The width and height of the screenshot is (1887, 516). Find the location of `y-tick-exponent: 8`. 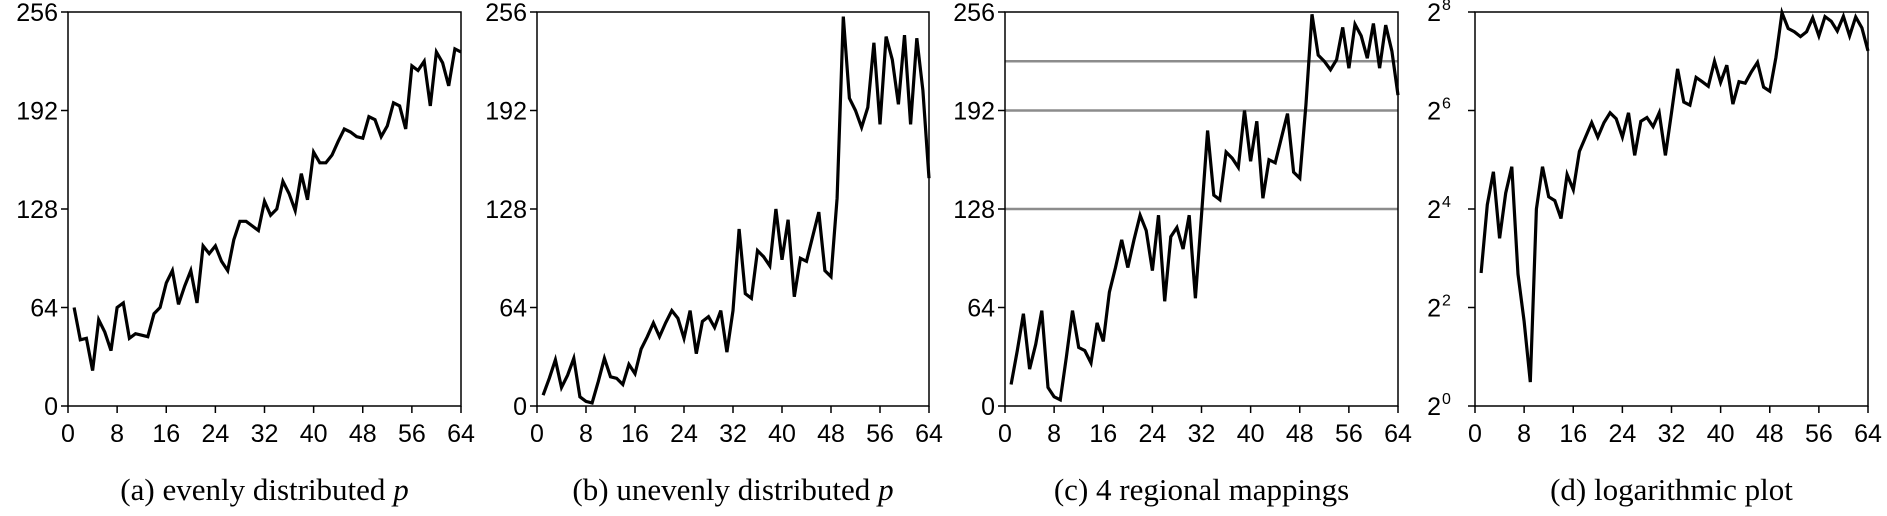

y-tick-exponent: 8 is located at coordinates (1446, 7).